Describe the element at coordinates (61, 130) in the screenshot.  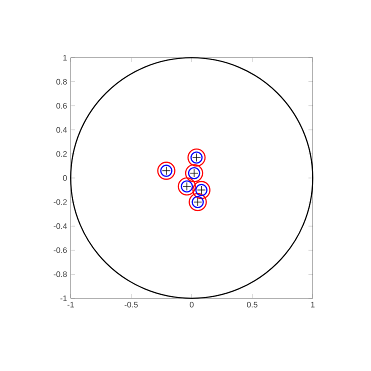
I see `y-tick-label: 0.4` at that location.